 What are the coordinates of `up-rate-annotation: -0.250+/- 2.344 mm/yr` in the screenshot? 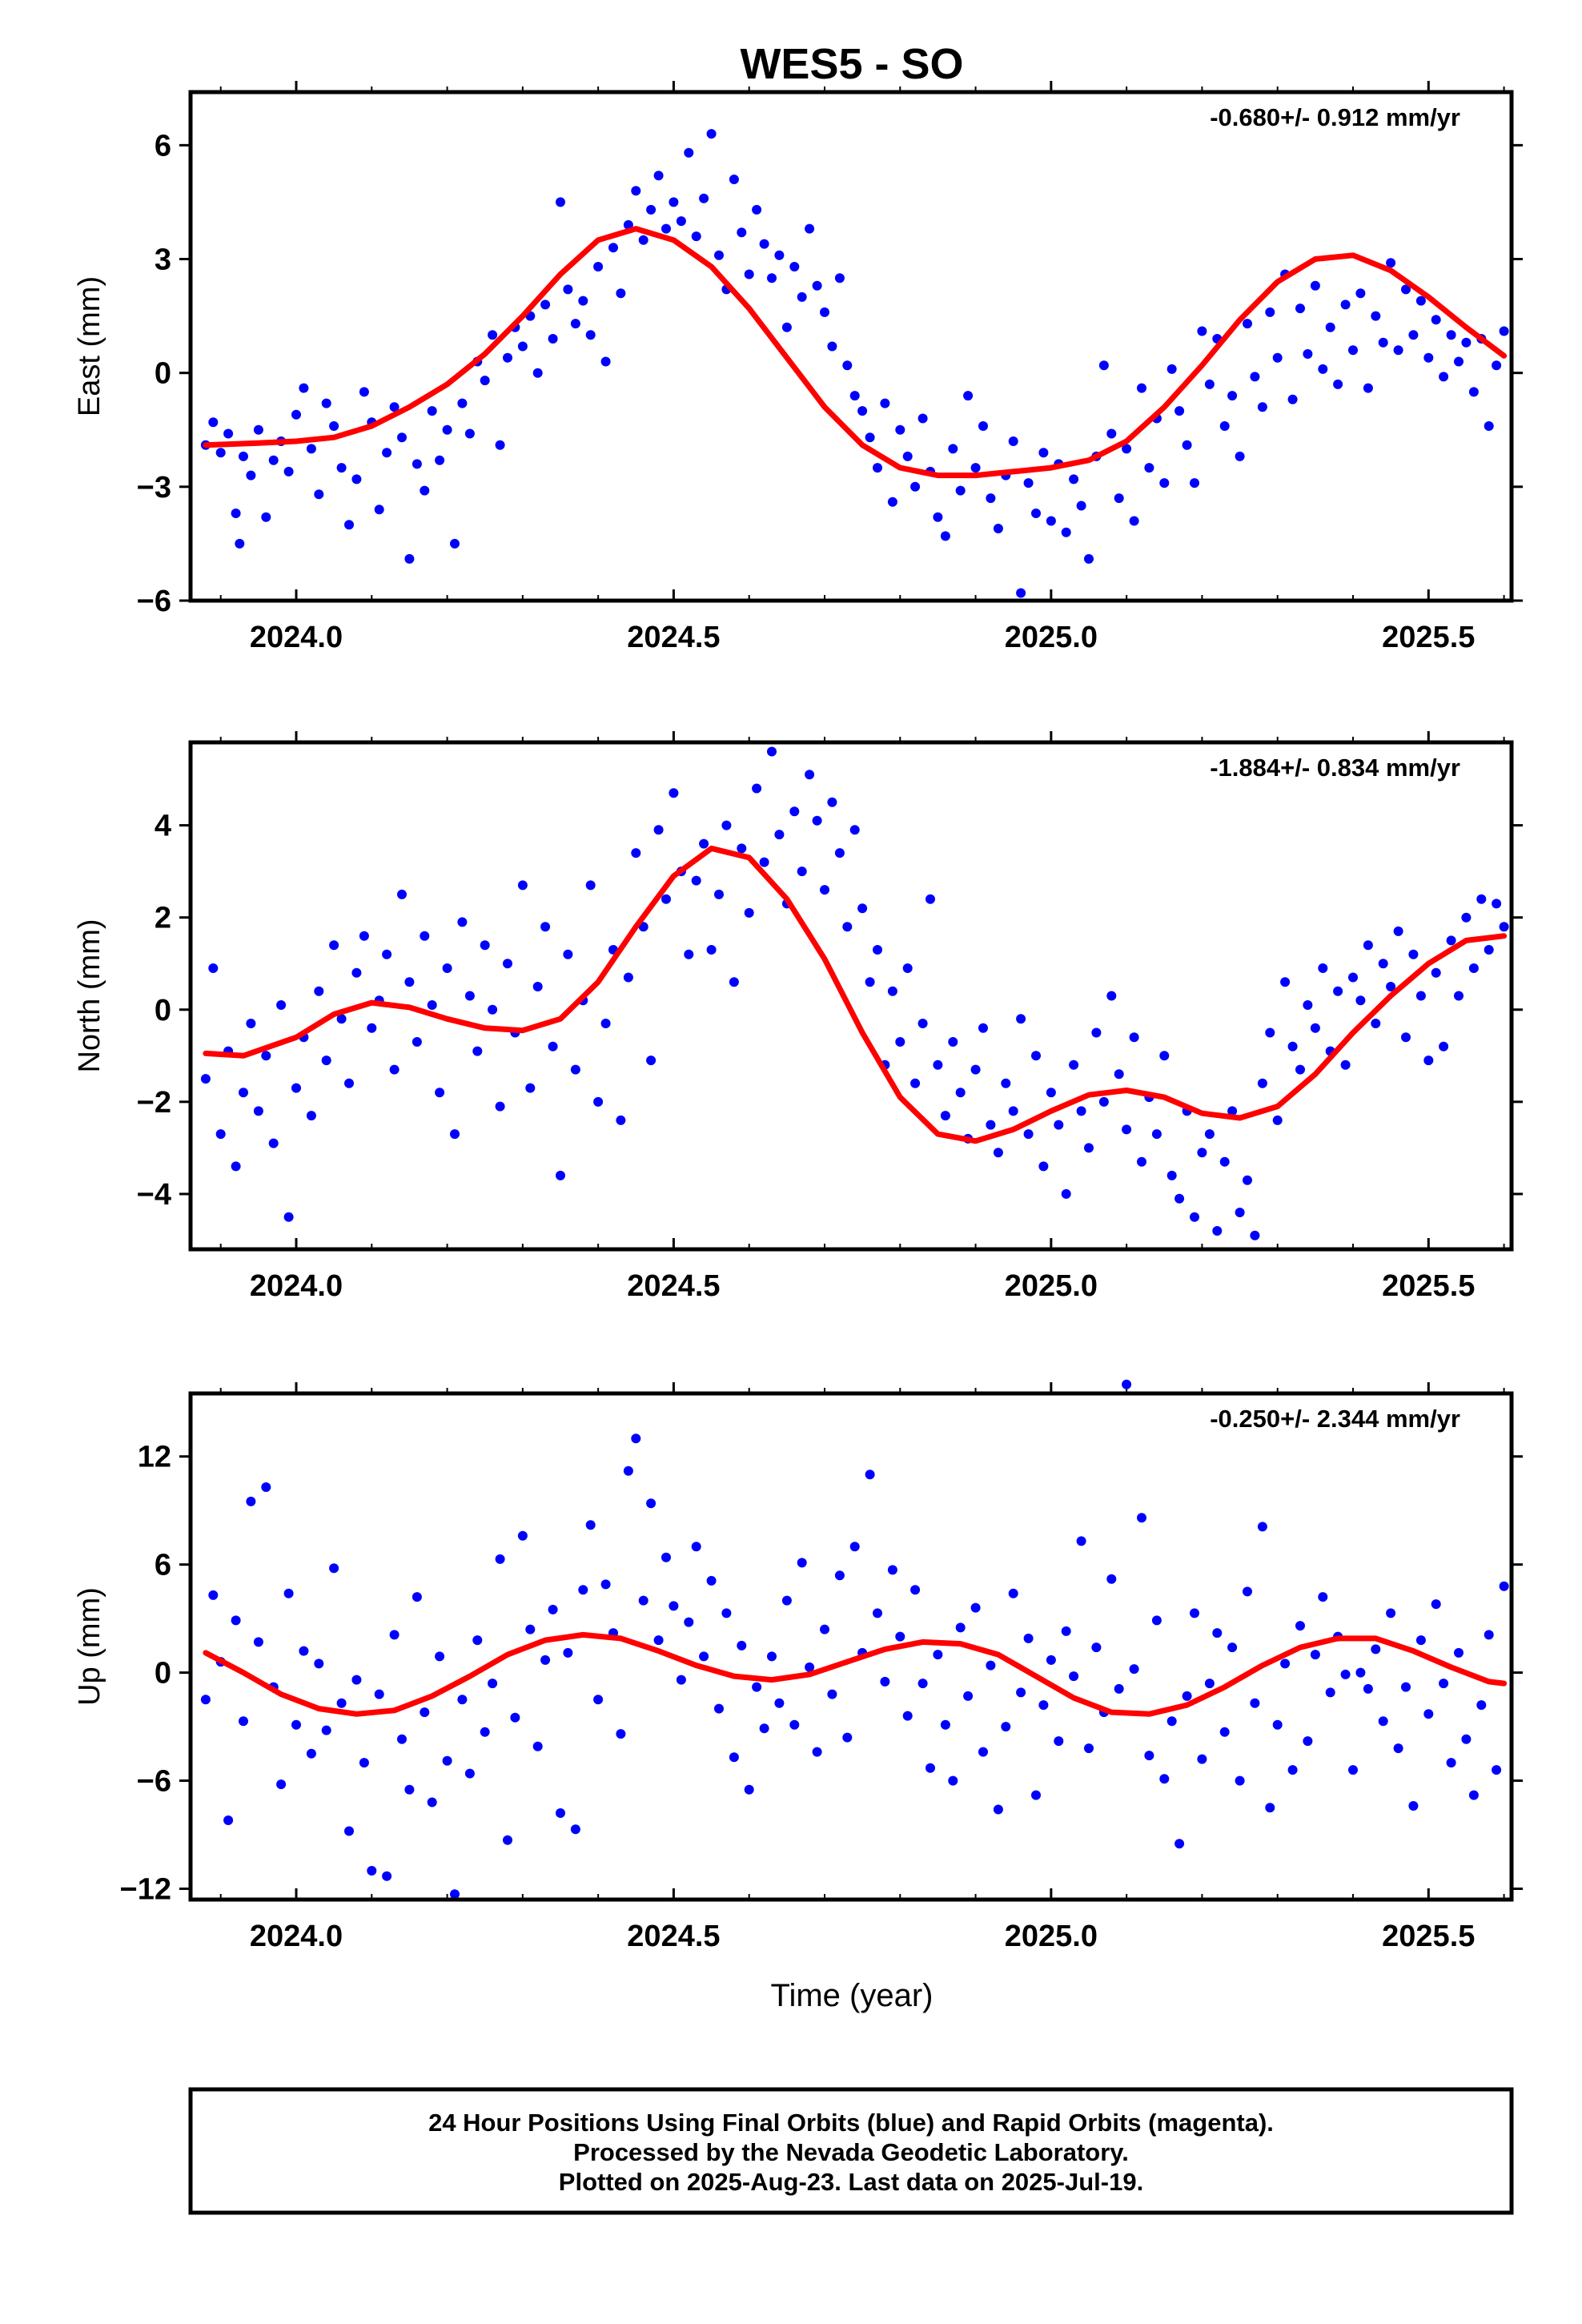 It's located at (1335, 1419).